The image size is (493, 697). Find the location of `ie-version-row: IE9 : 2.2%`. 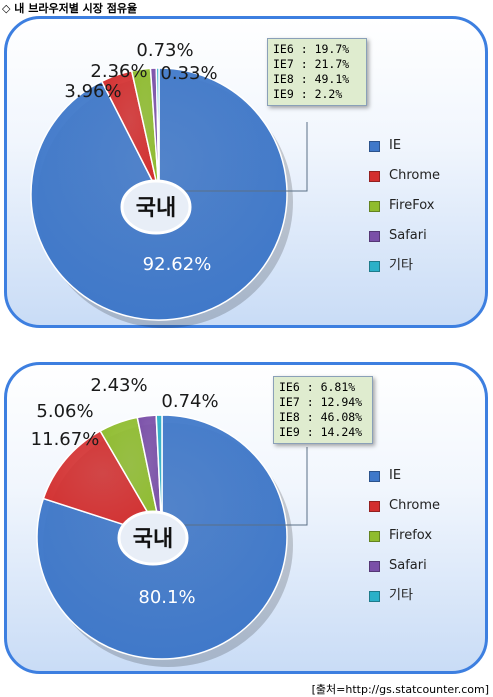

ie-version-row: IE9 : 2.2% is located at coordinates (308, 94).